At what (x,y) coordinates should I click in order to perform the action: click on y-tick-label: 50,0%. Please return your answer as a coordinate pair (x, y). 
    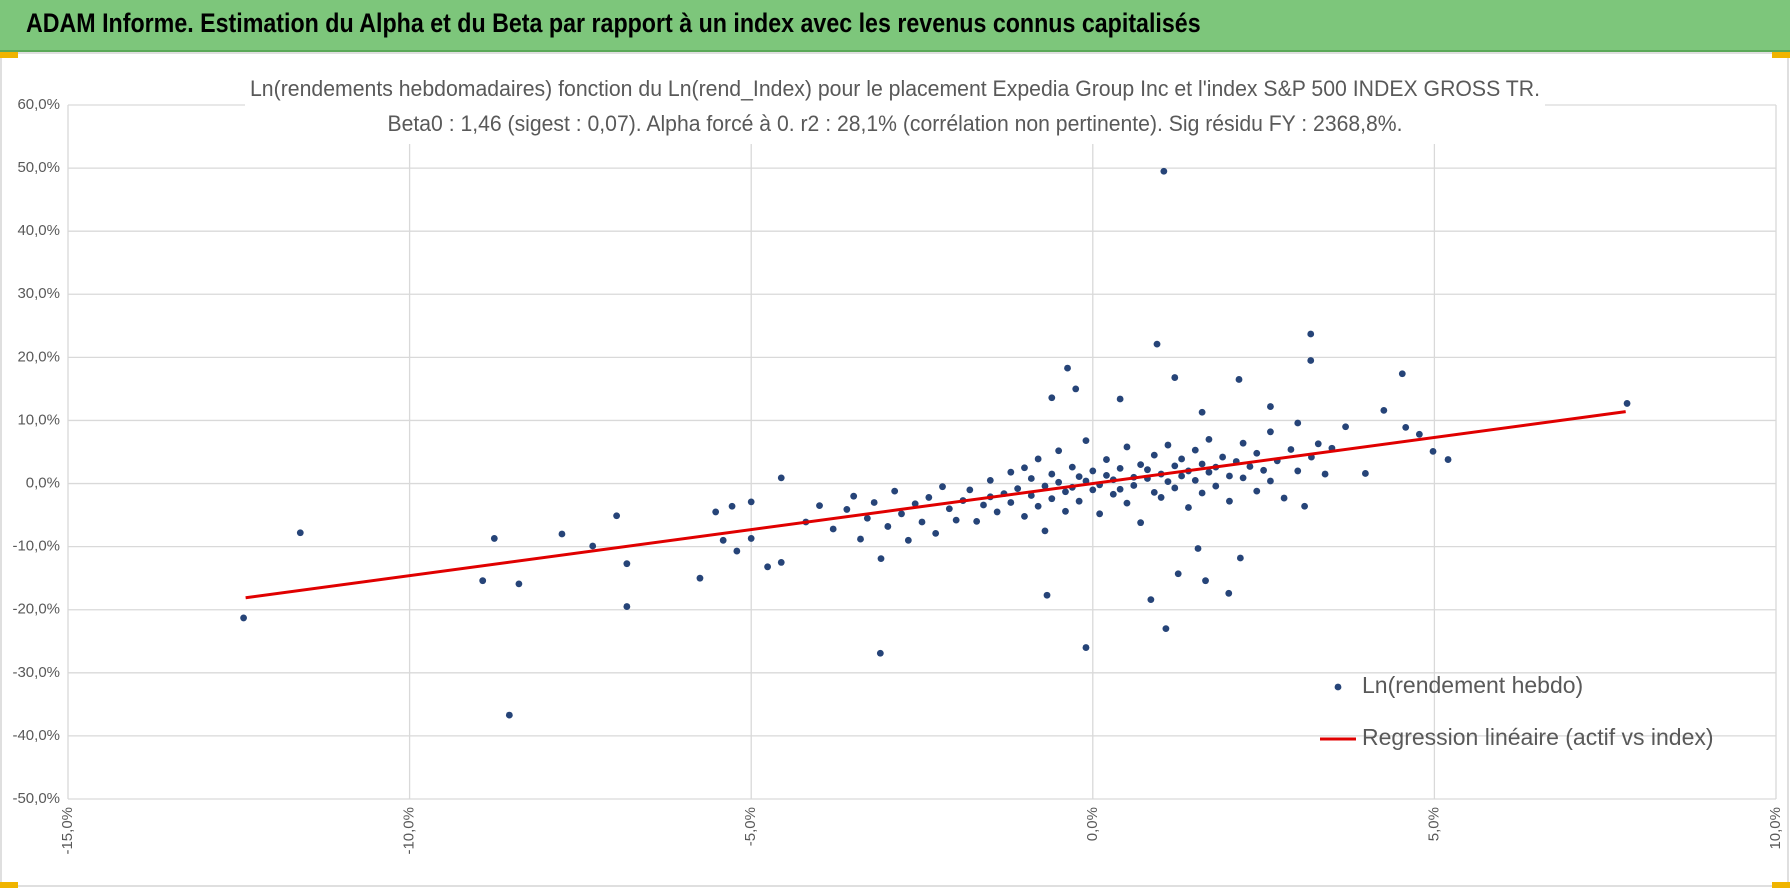
    Looking at the image, I should click on (38, 167).